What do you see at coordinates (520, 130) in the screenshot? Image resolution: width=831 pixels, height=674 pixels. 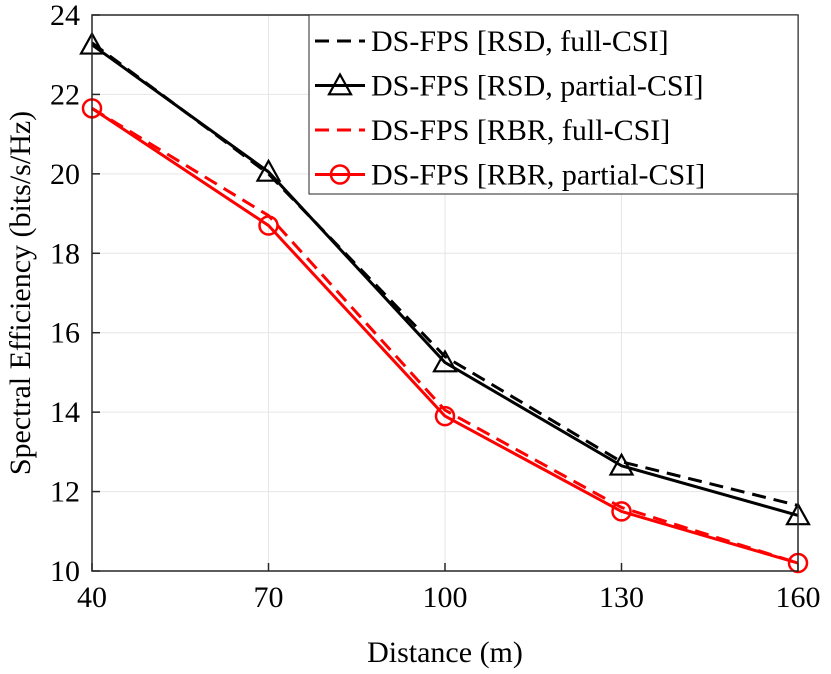 I see `legend-label: DS-FPS [RBR, full-CSI]` at bounding box center [520, 130].